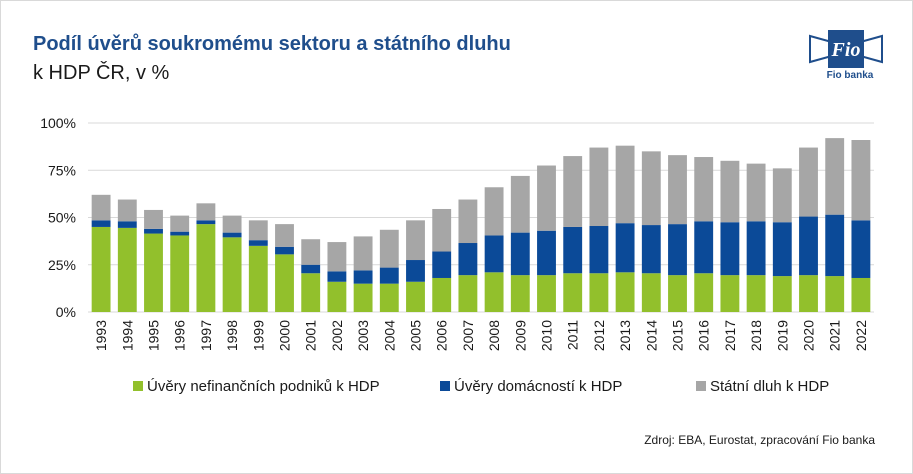  I want to click on bar-firms-1998, so click(232, 274).